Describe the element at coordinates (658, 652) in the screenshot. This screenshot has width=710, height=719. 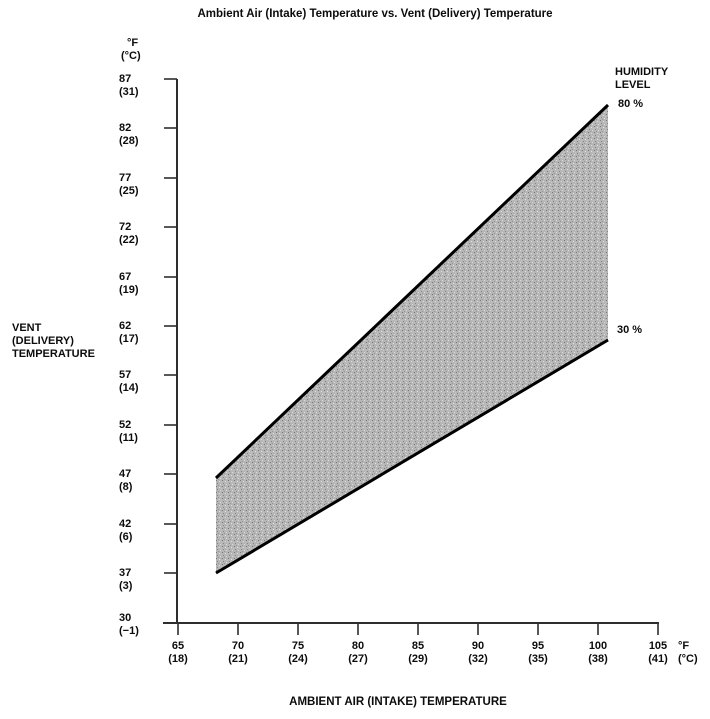
I see `x-tick-label: 105 (41)` at that location.